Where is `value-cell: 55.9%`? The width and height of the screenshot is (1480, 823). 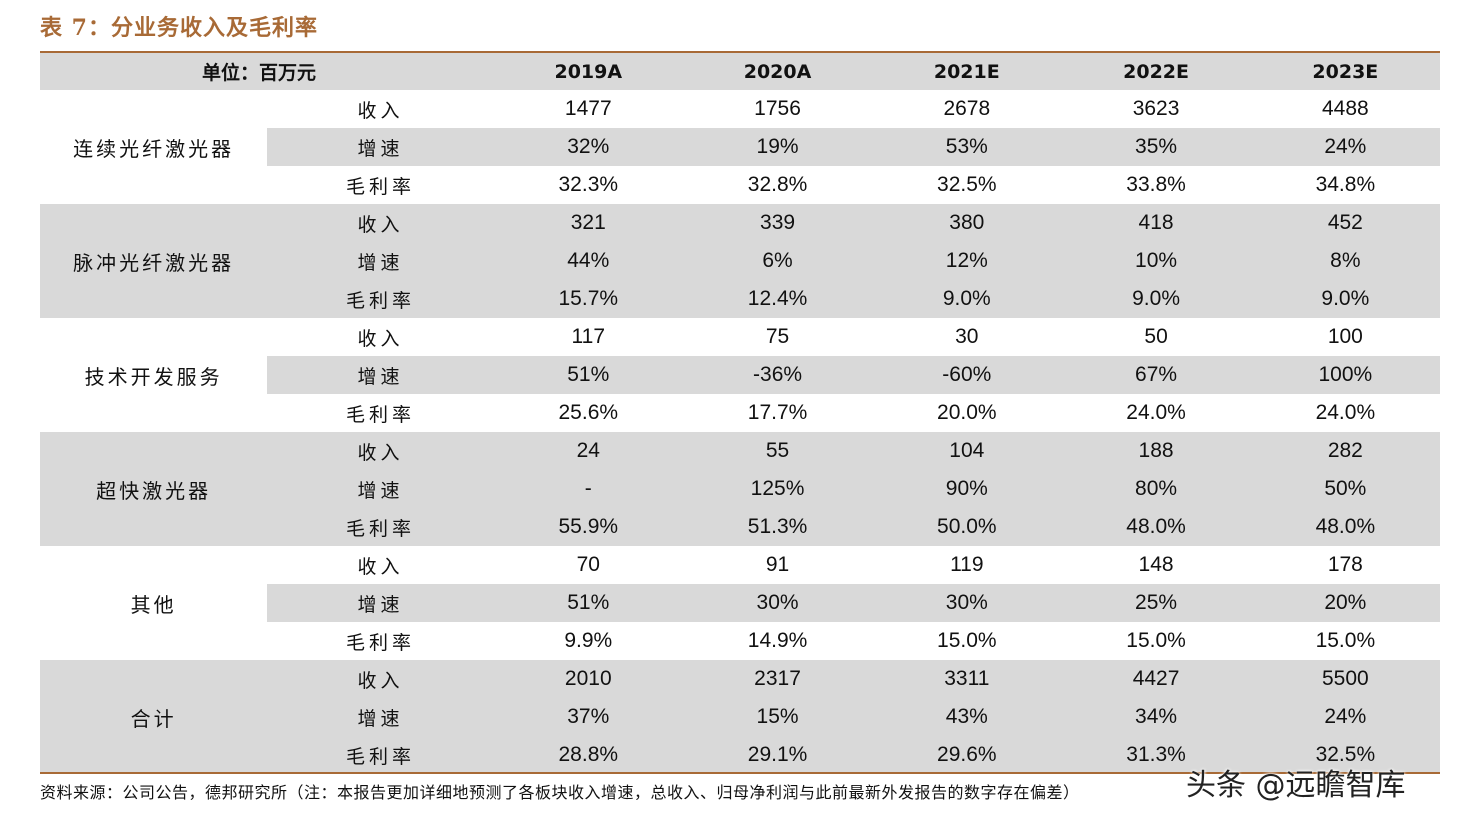
value-cell: 55.9% is located at coordinates (588, 527).